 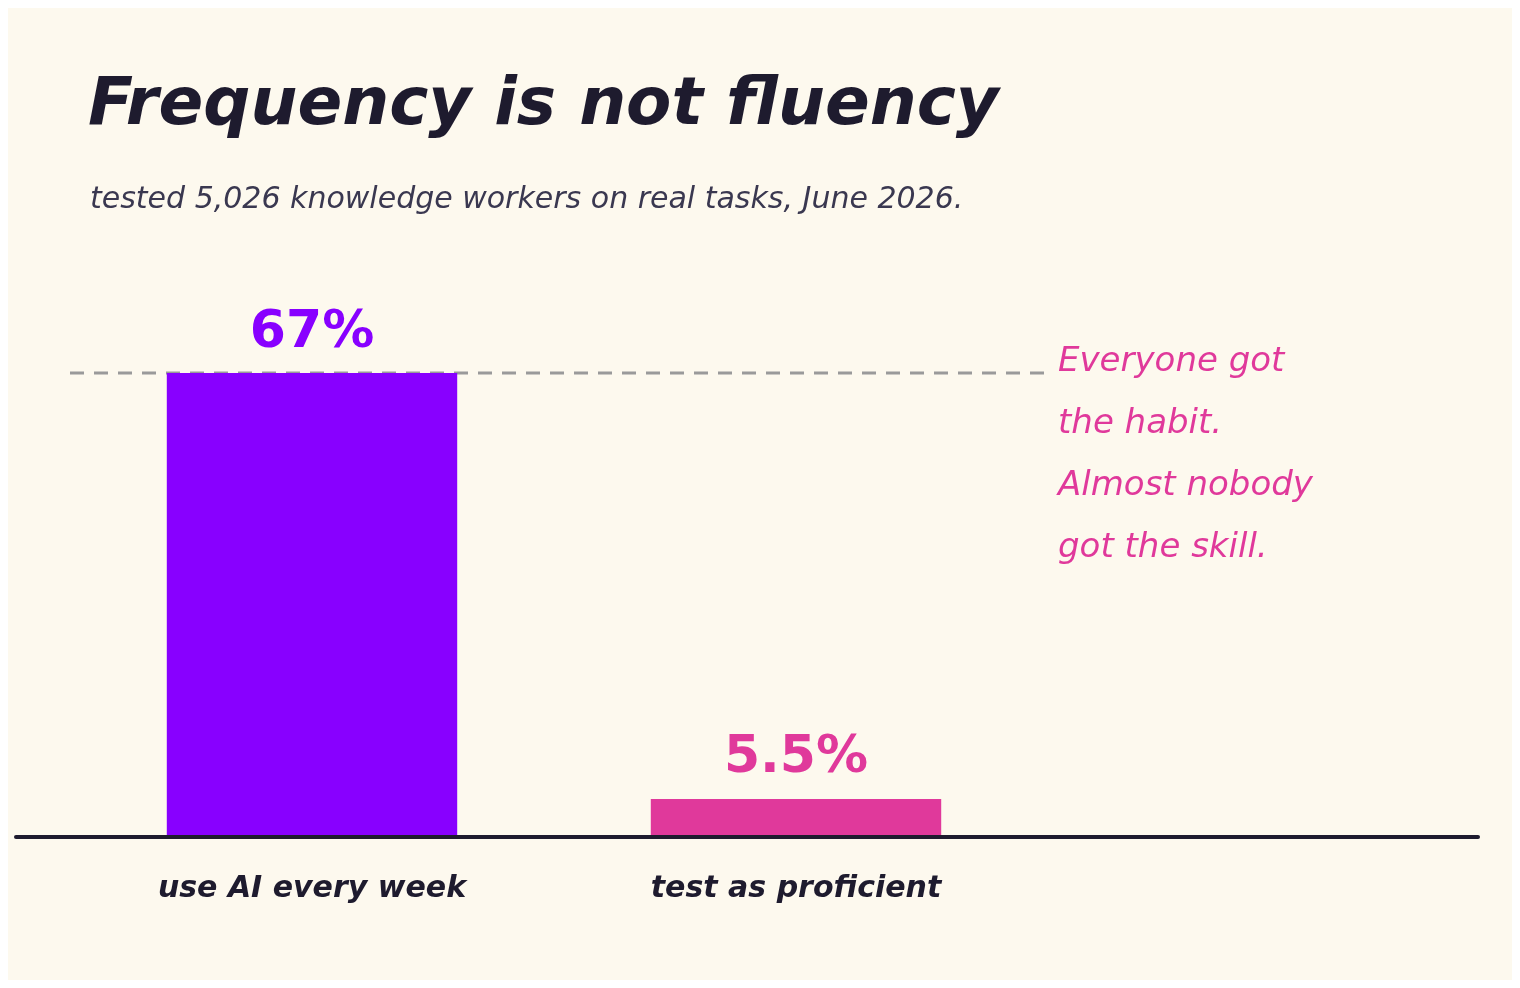 What do you see at coordinates (796, 754) in the screenshot?
I see `data-label: 5.5%` at bounding box center [796, 754].